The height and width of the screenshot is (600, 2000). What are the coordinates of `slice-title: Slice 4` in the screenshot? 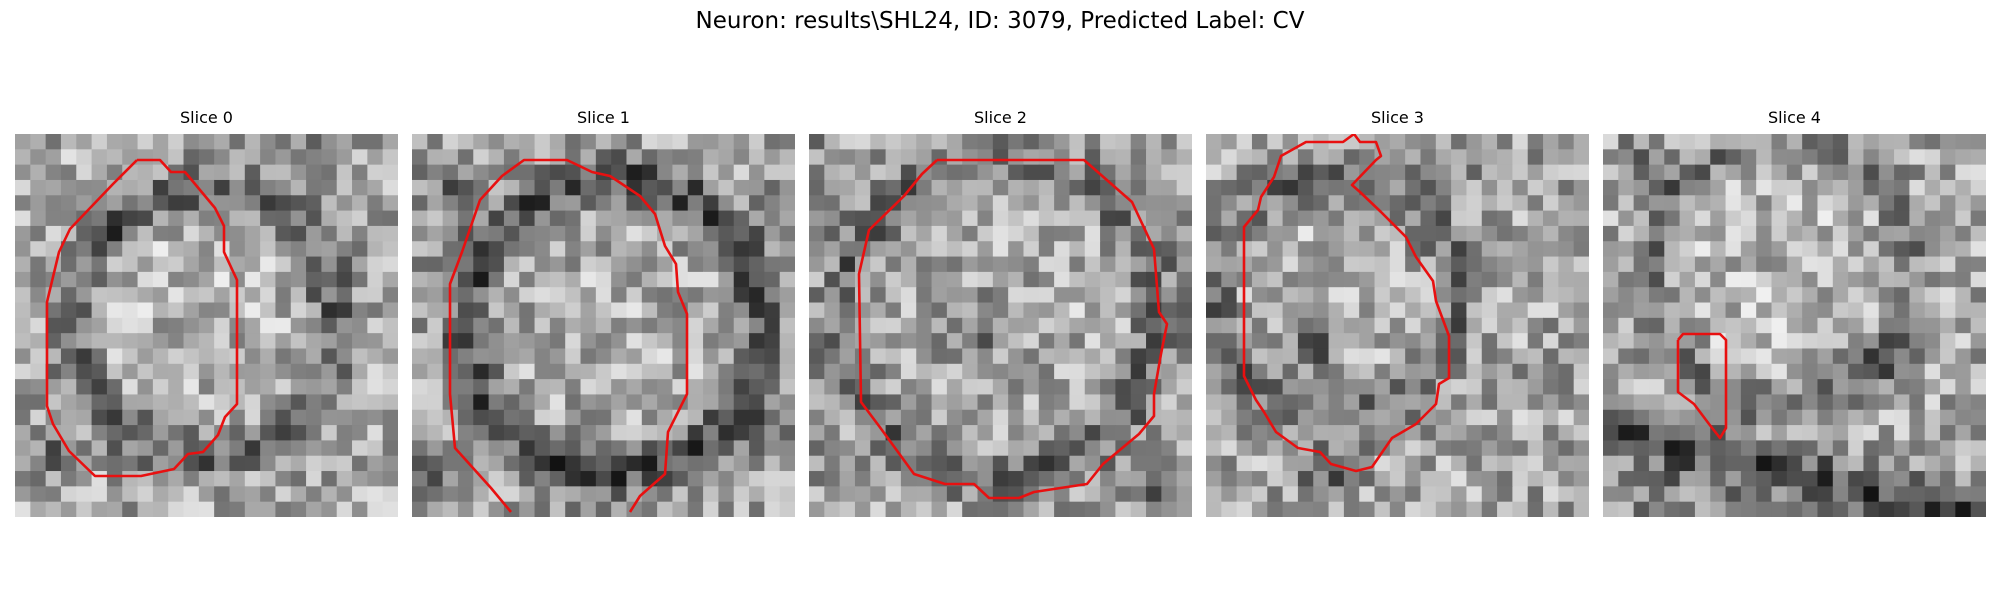 It's located at (1794, 117).